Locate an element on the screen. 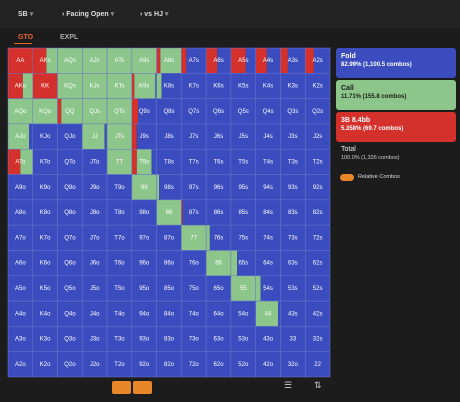 This screenshot has width=460, height=402. hand-label: T3o is located at coordinates (119, 340).